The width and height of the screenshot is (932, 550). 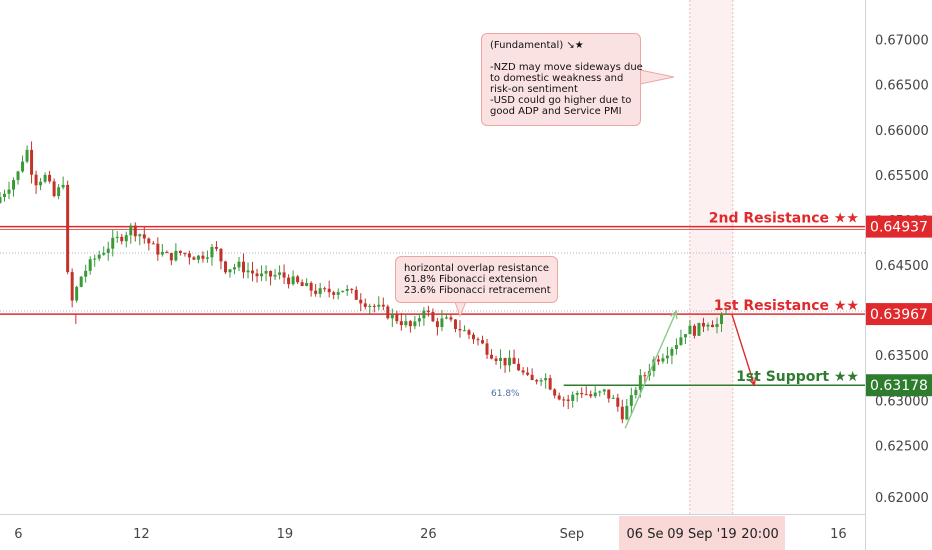 I want to click on time-axis-highlight, so click(x=702, y=533).